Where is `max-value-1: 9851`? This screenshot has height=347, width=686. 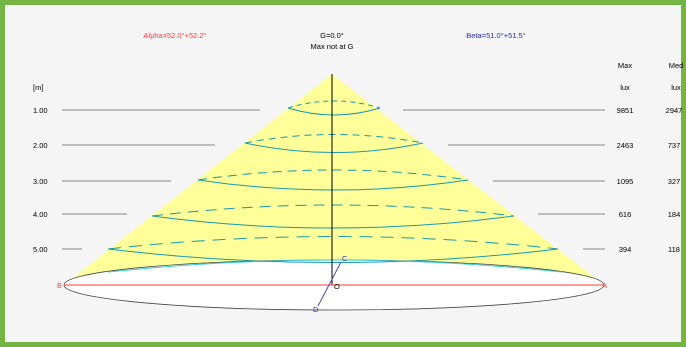
max-value-1: 9851 is located at coordinates (625, 110).